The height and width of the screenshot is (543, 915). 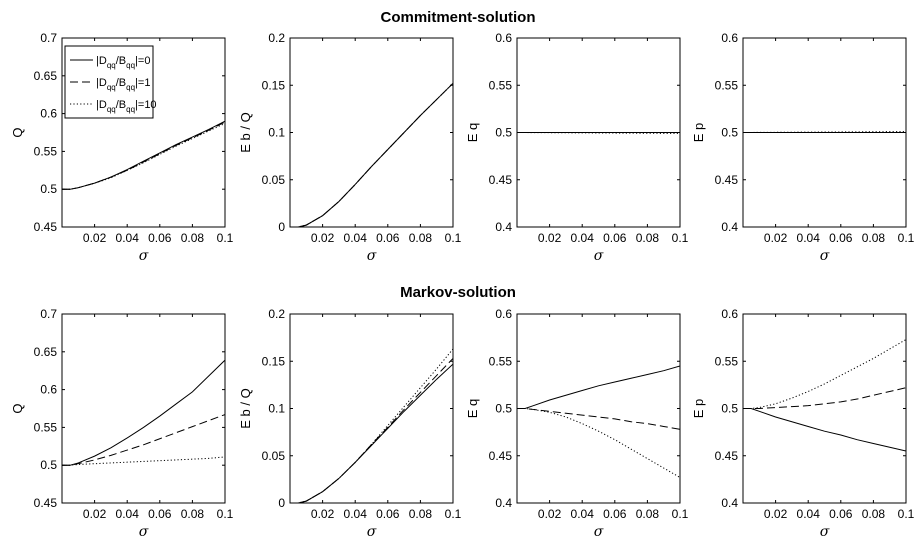 What do you see at coordinates (245, 132) in the screenshot?
I see `y-axis-label: E b / Q` at bounding box center [245, 132].